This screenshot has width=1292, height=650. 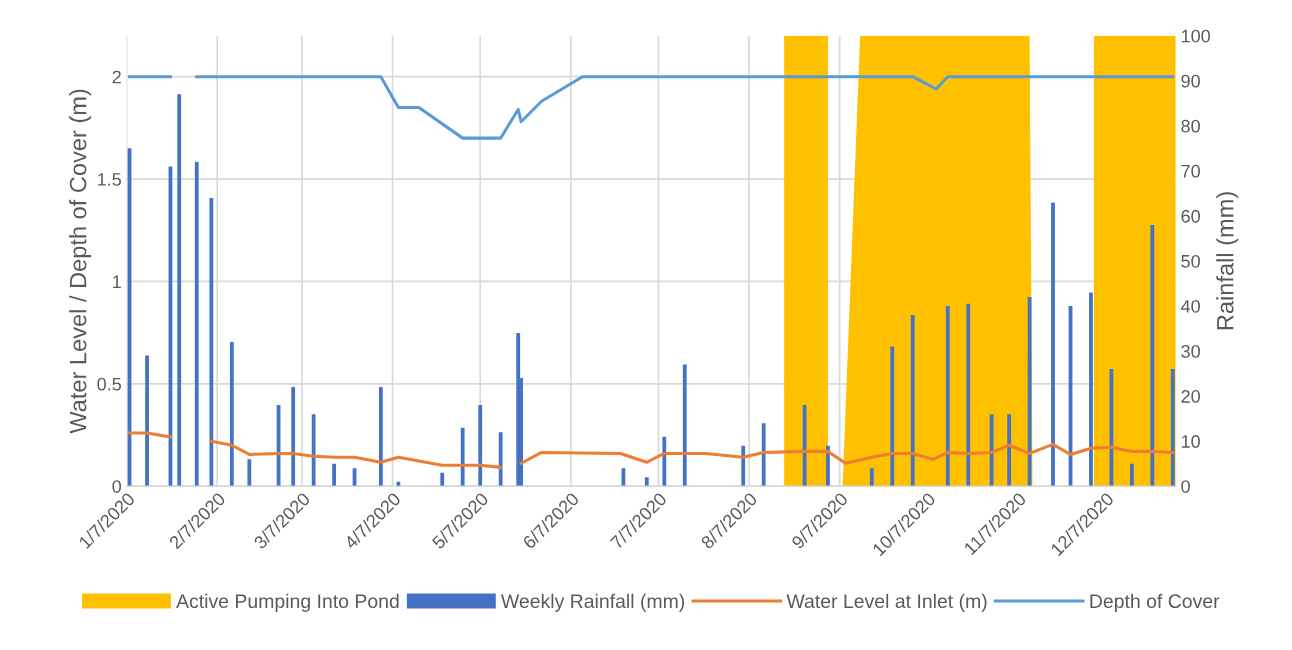 I want to click on y2-tick-label: 100, so click(x=1195, y=36).